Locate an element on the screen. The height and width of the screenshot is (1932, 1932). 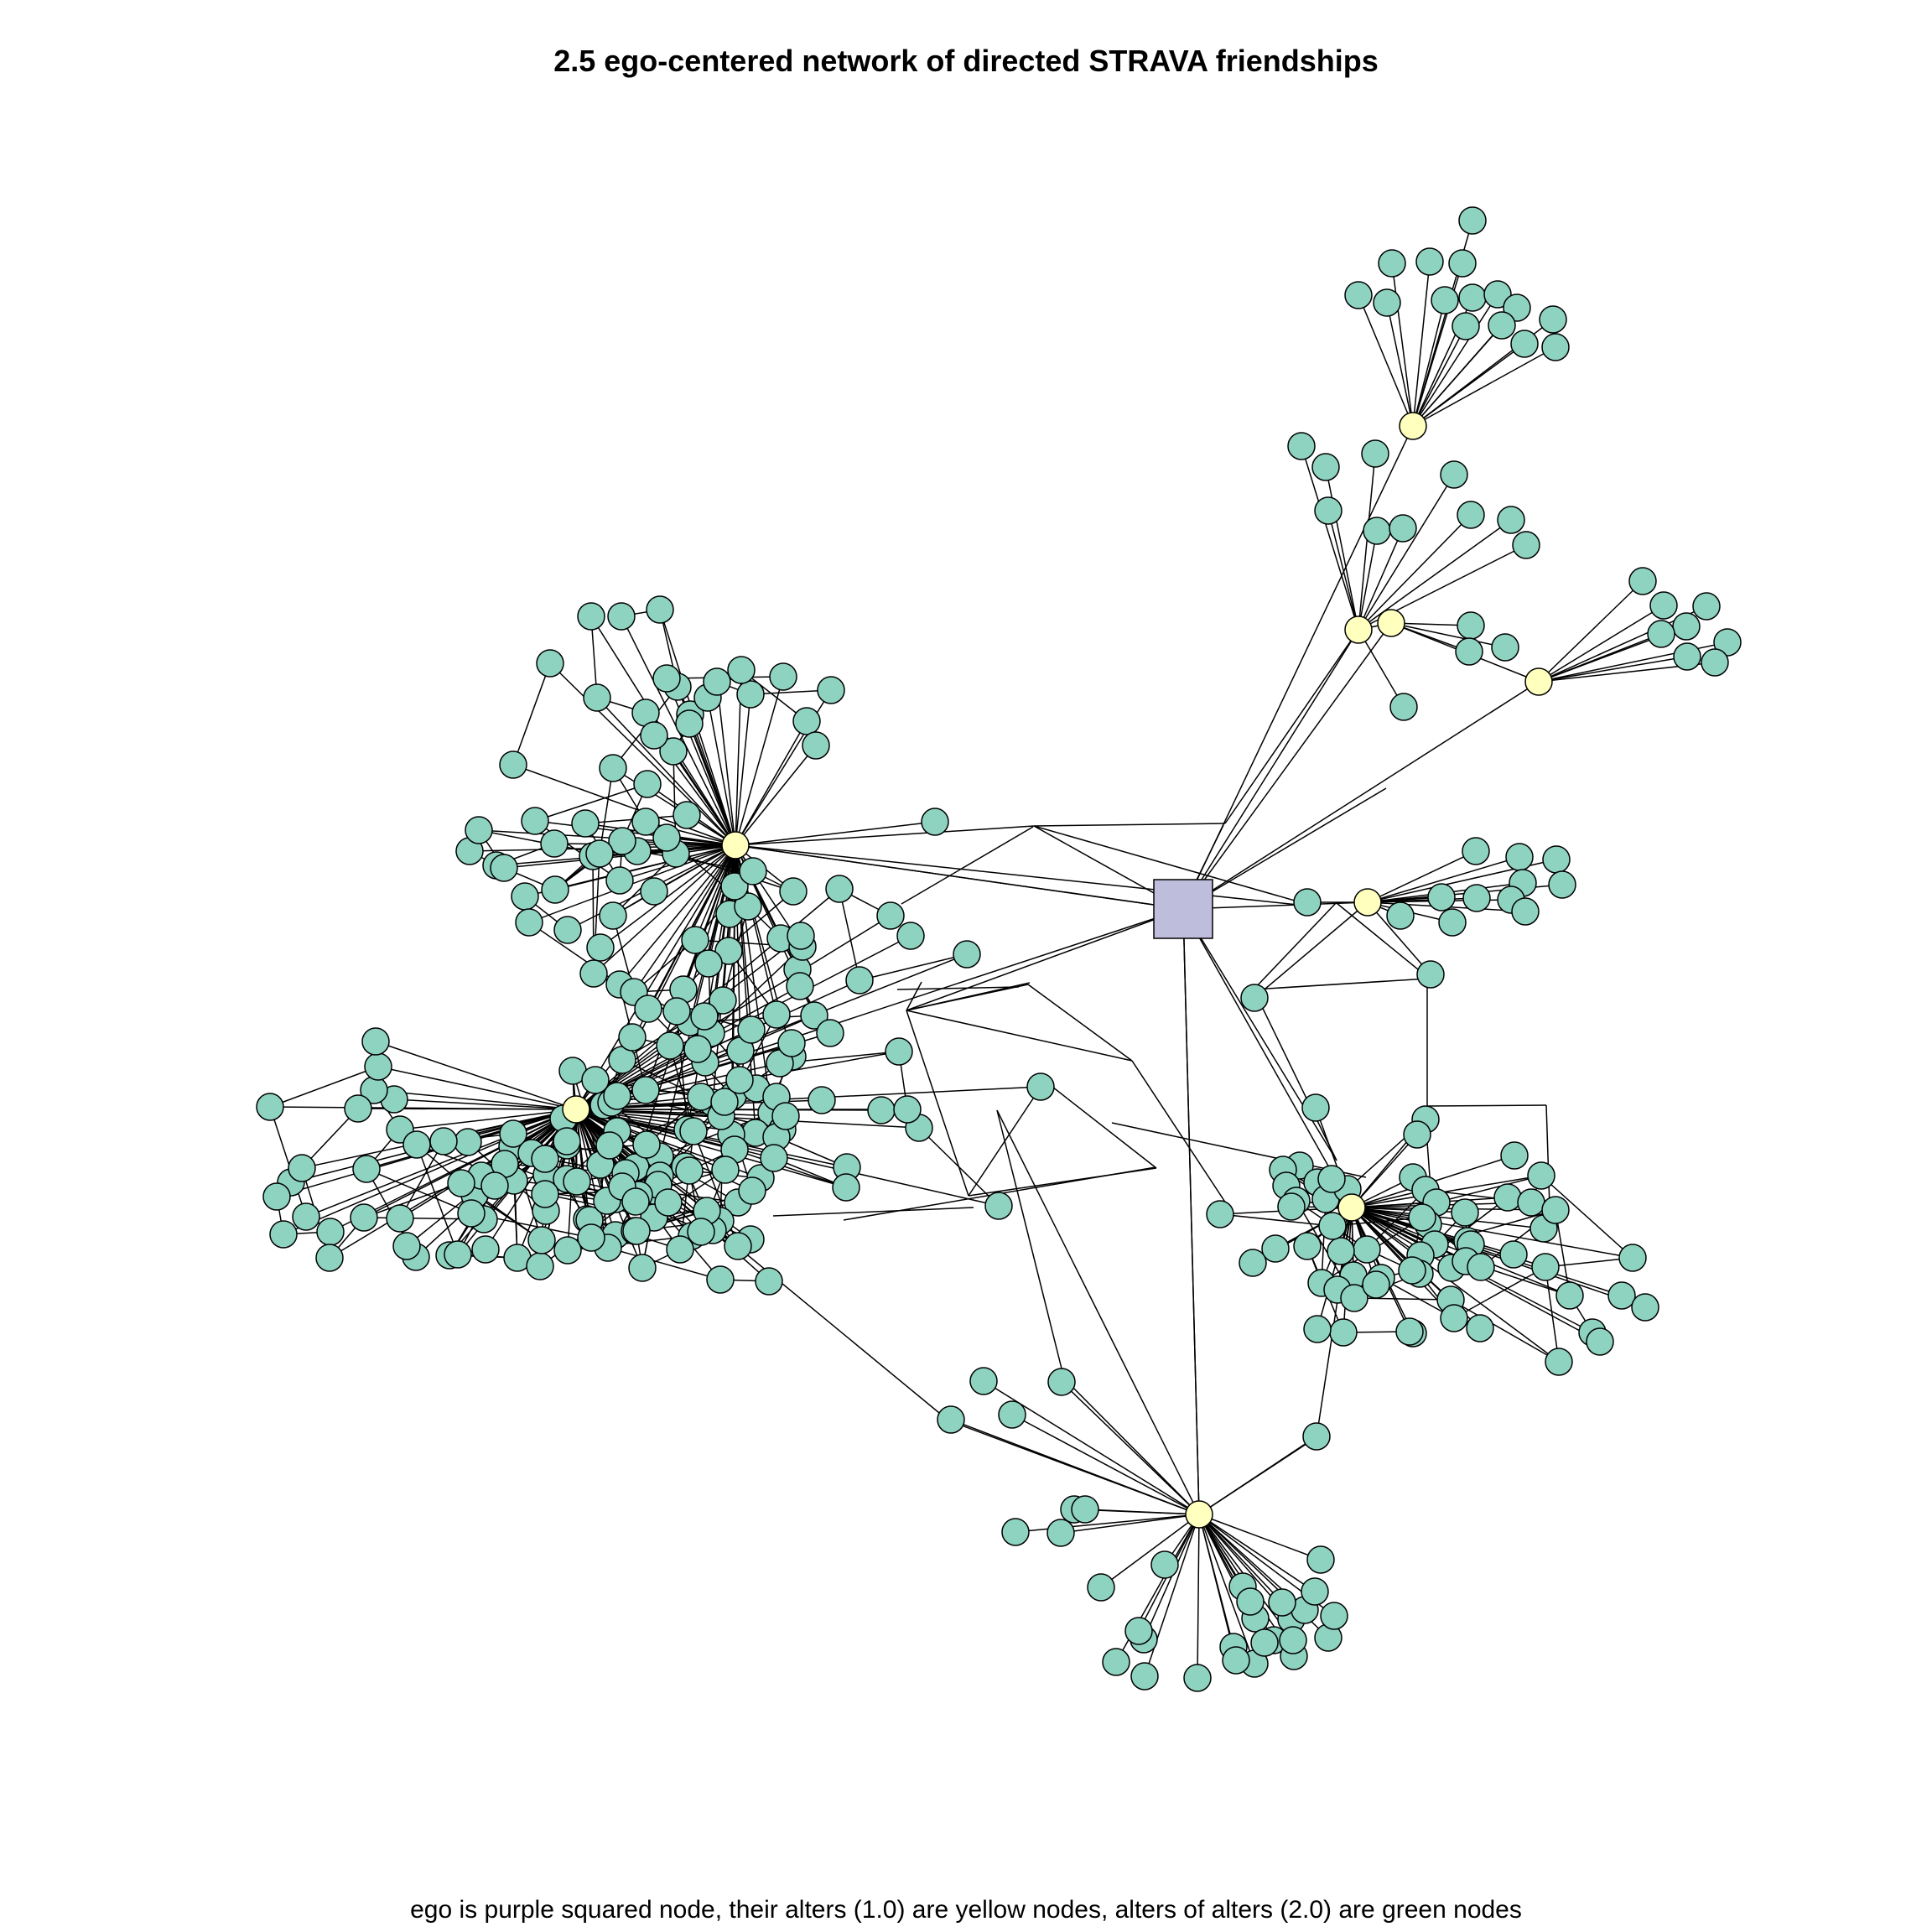
edge-alter-alter is located at coordinates (655, 977).